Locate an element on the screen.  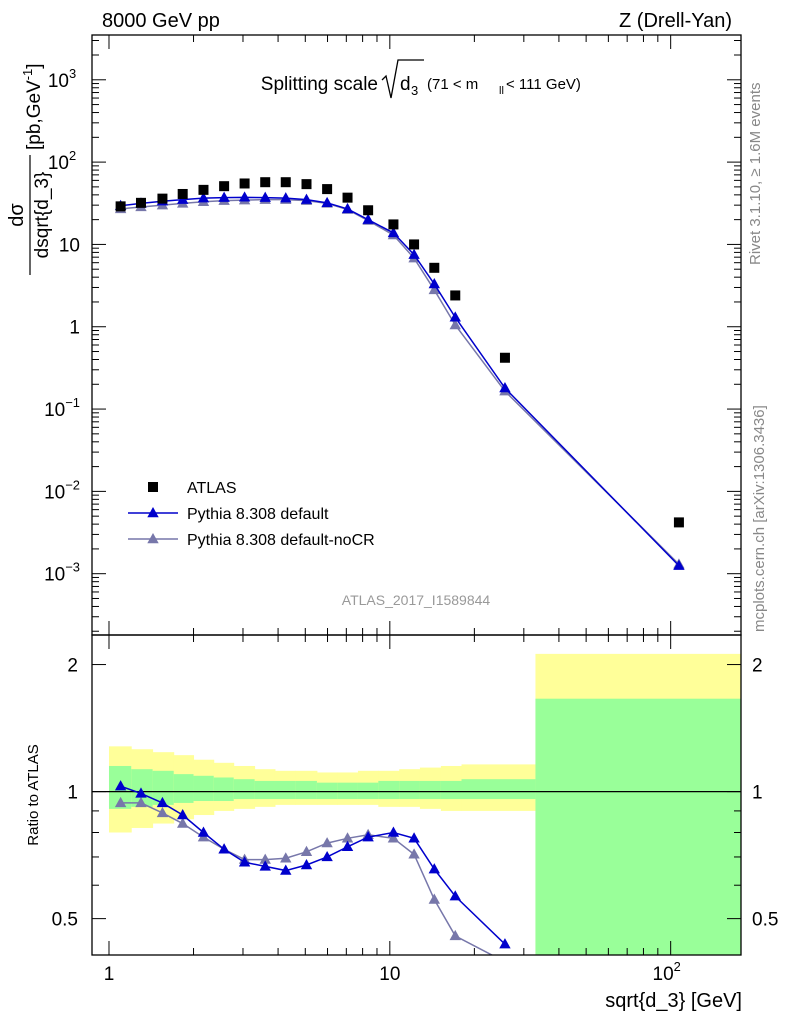
mcplots-label: mcplots.cern.ch [arXiv:1306.3436] is located at coordinates (759, 518).